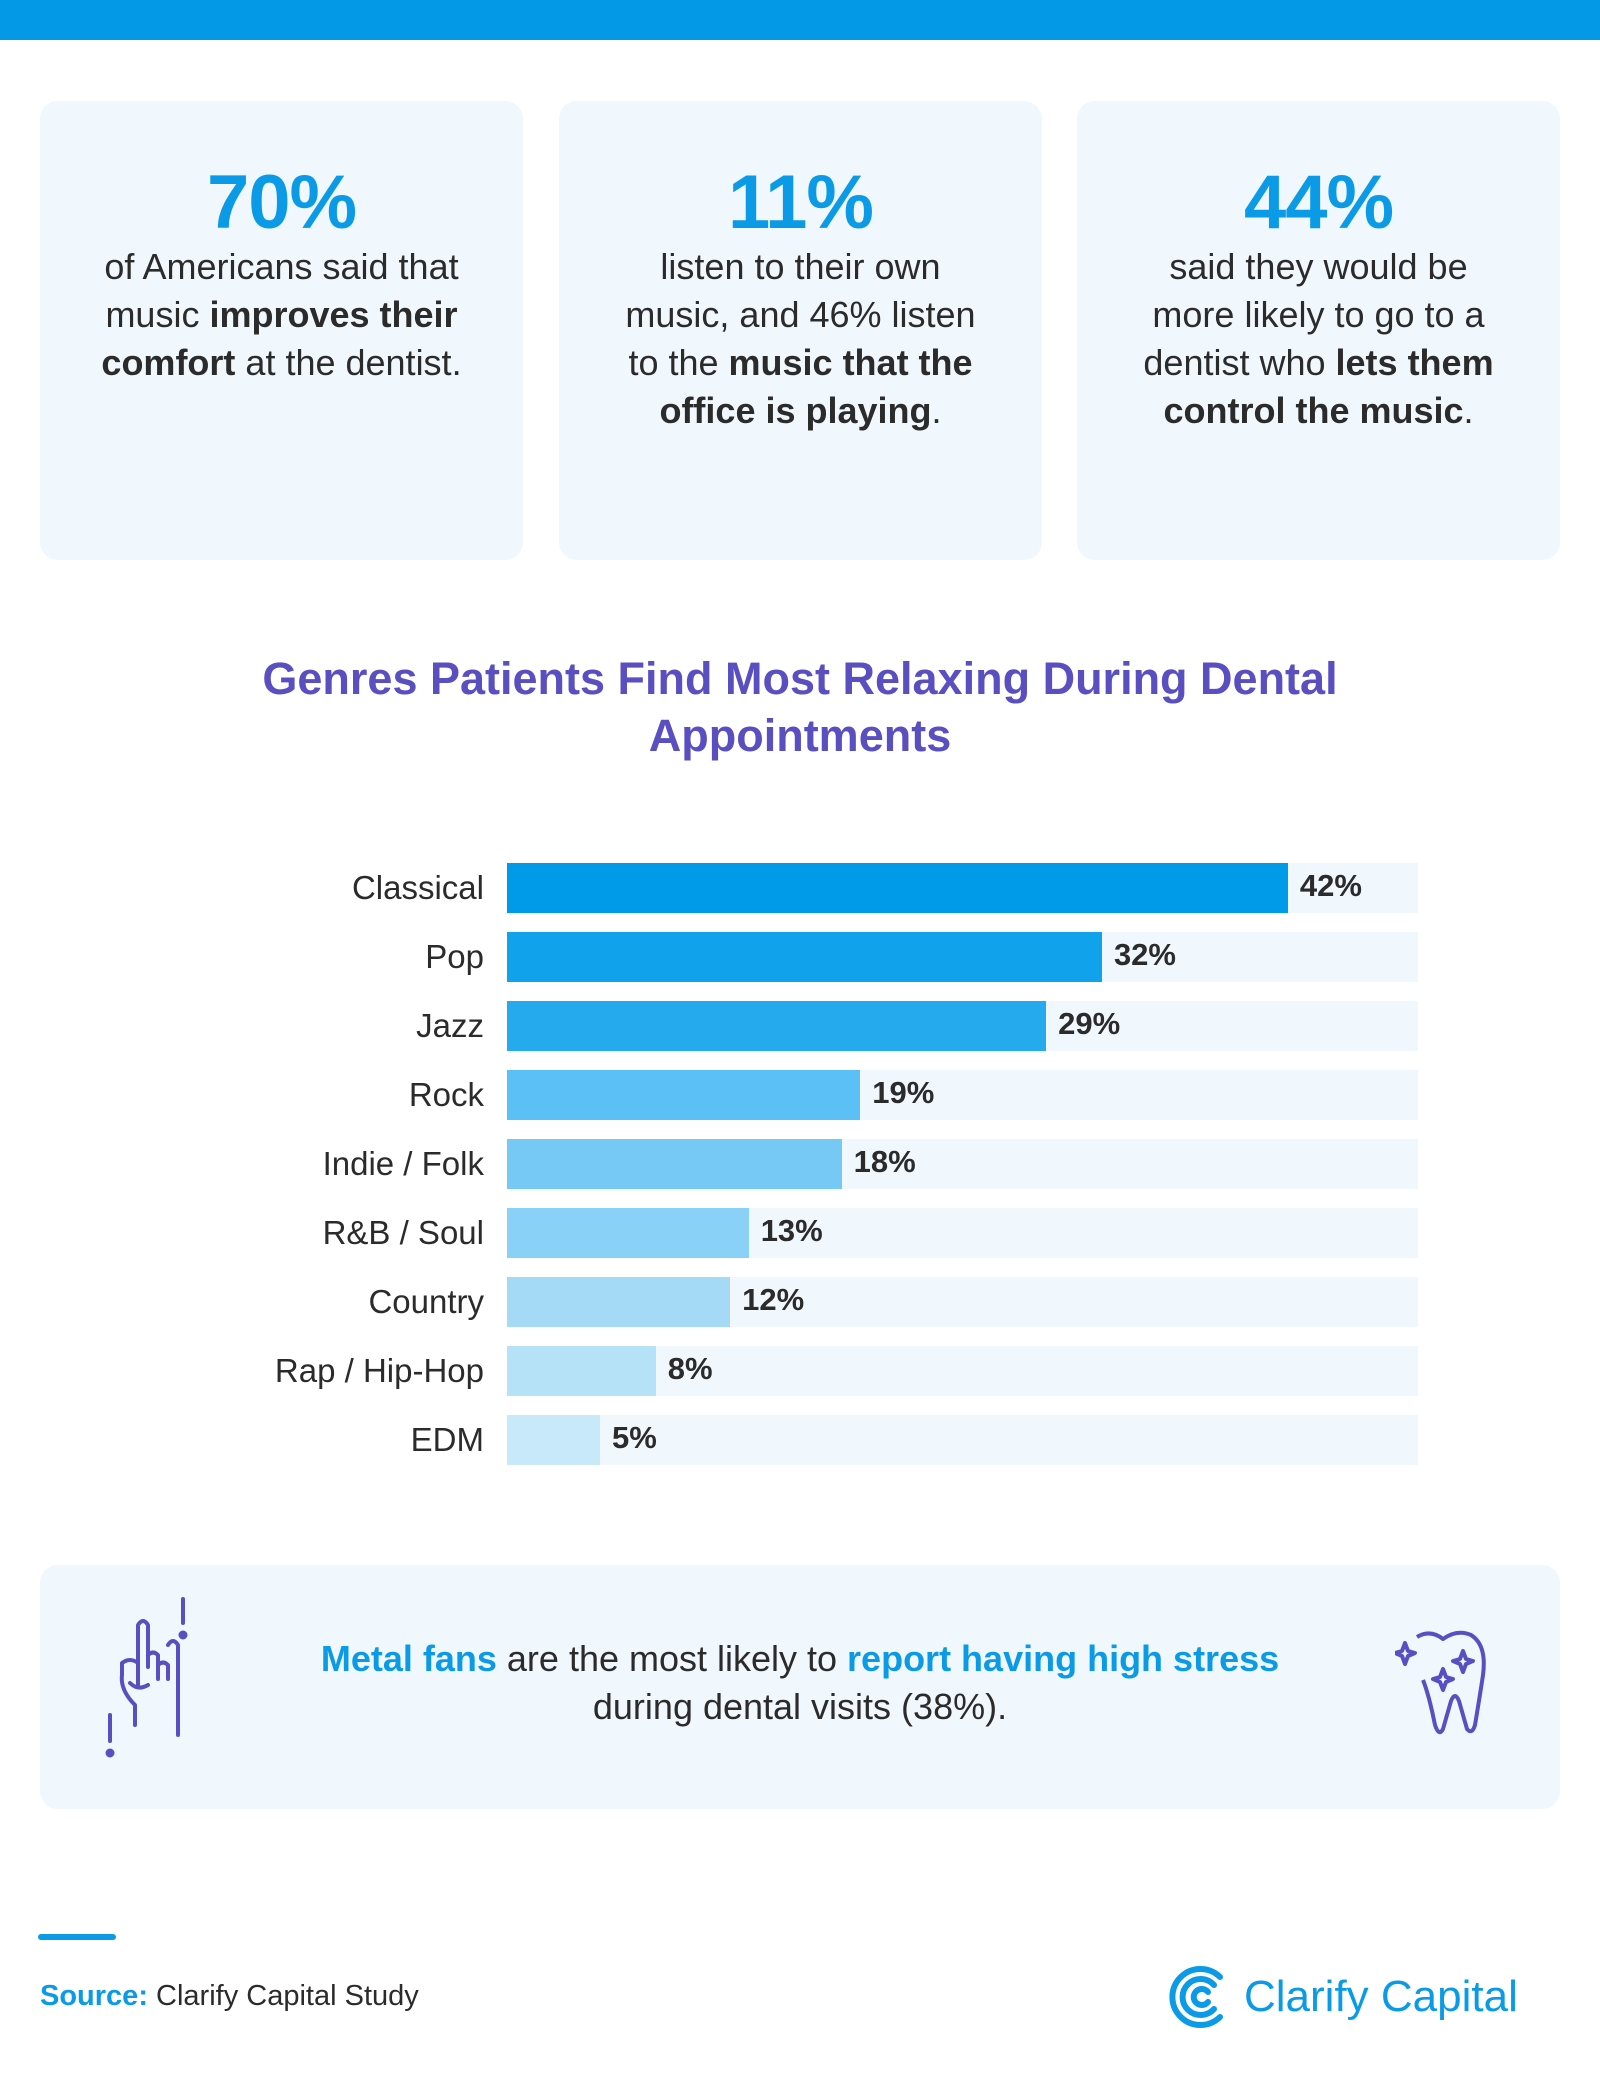  I want to click on stat-value: 44%, so click(1318, 202).